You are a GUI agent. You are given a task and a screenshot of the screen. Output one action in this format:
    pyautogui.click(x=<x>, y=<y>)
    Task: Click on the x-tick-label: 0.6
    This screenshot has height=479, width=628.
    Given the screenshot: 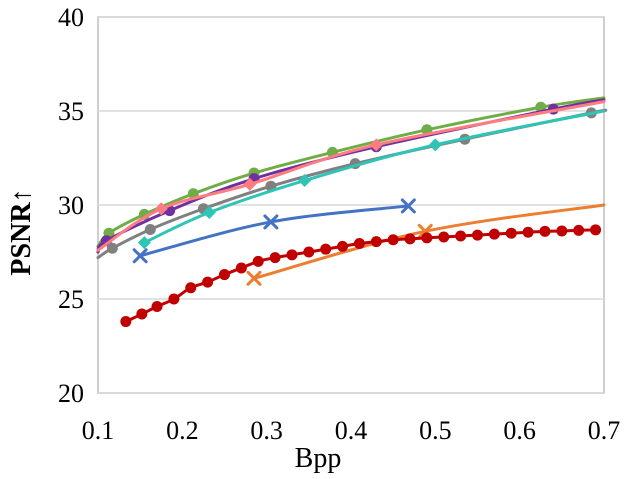 What is the action you would take?
    pyautogui.click(x=519, y=430)
    